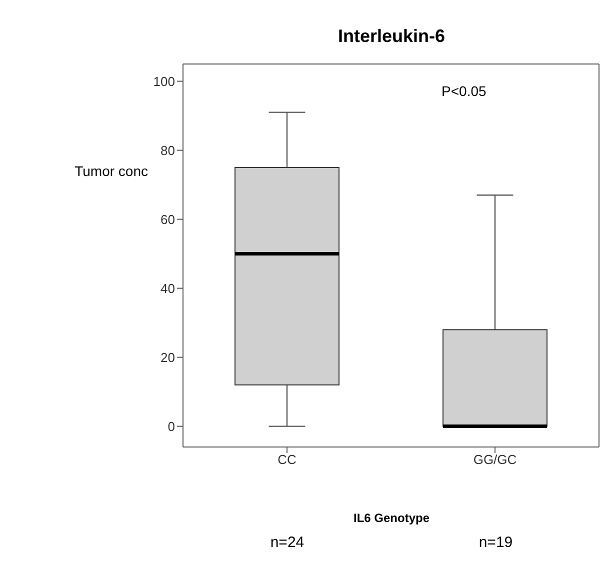 Image resolution: width=605 pixels, height=566 pixels. What do you see at coordinates (464, 91) in the screenshot?
I see `annotation: P<0.05` at bounding box center [464, 91].